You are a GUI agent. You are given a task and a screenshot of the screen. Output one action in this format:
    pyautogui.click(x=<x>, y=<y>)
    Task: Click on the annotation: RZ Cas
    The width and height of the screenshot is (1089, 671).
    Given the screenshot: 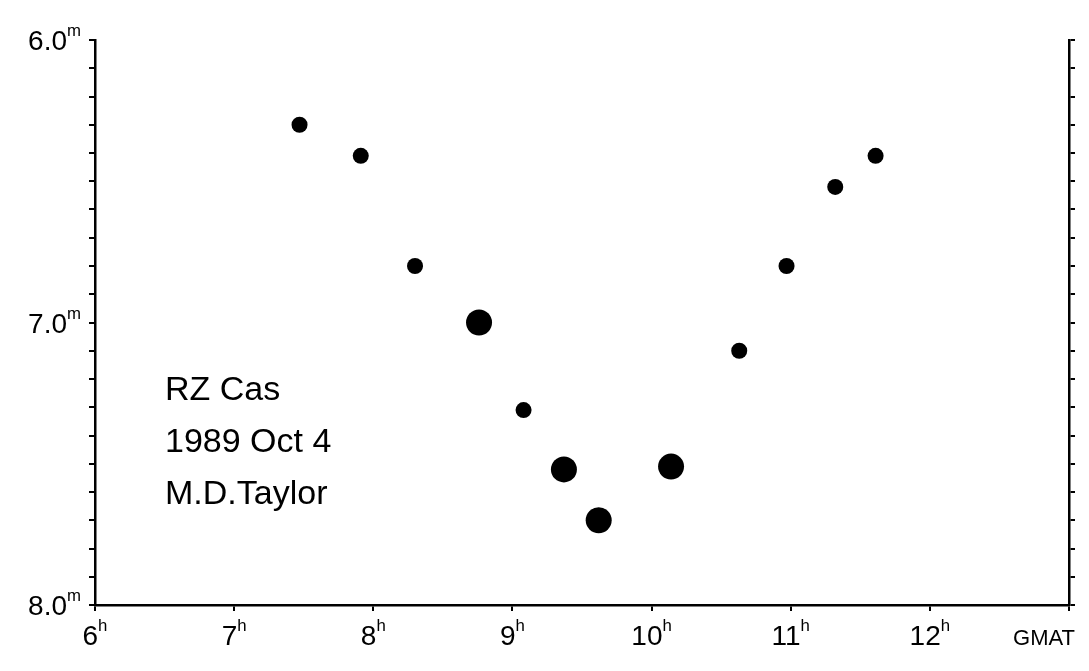 What is the action you would take?
    pyautogui.click(x=223, y=388)
    